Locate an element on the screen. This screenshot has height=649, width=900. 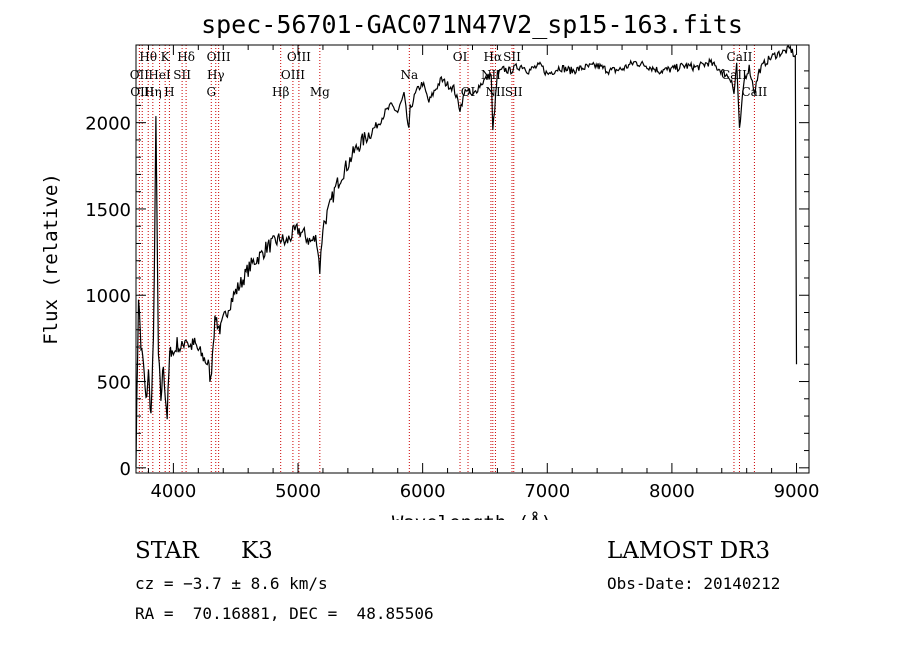
line-label-12: OIII is located at coordinates (299, 57).